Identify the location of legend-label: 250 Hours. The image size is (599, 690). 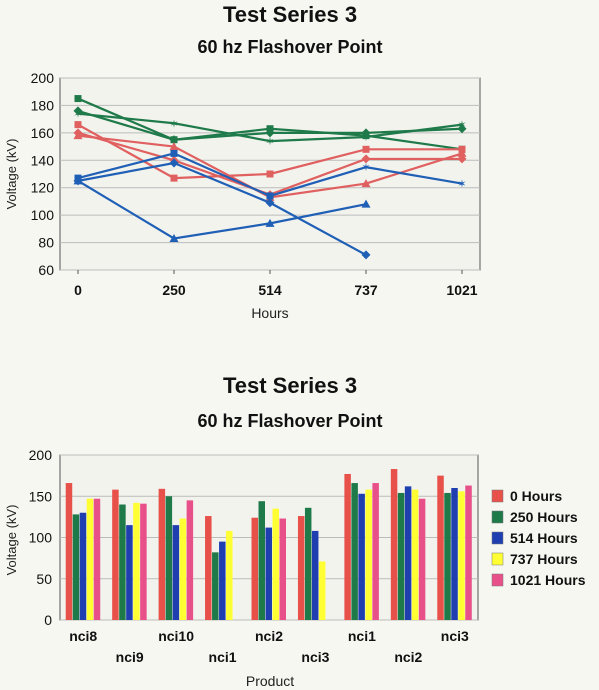
(544, 517).